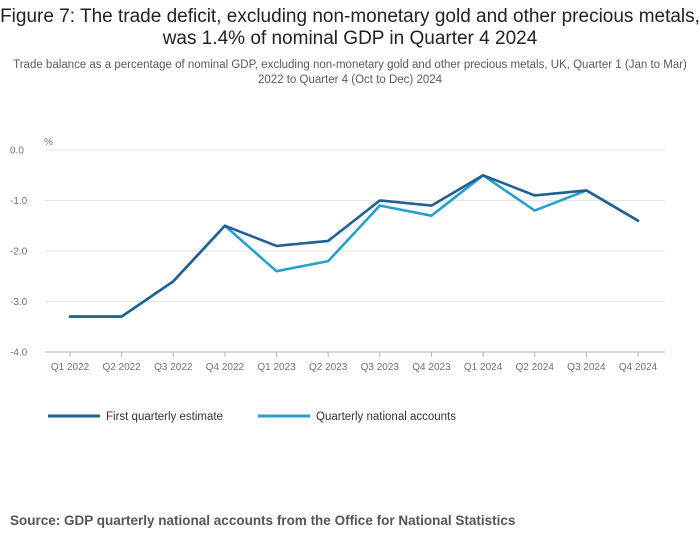 The width and height of the screenshot is (700, 549). Describe the element at coordinates (328, 367) in the screenshot. I see `x-tick-label: Q2 2023` at that location.